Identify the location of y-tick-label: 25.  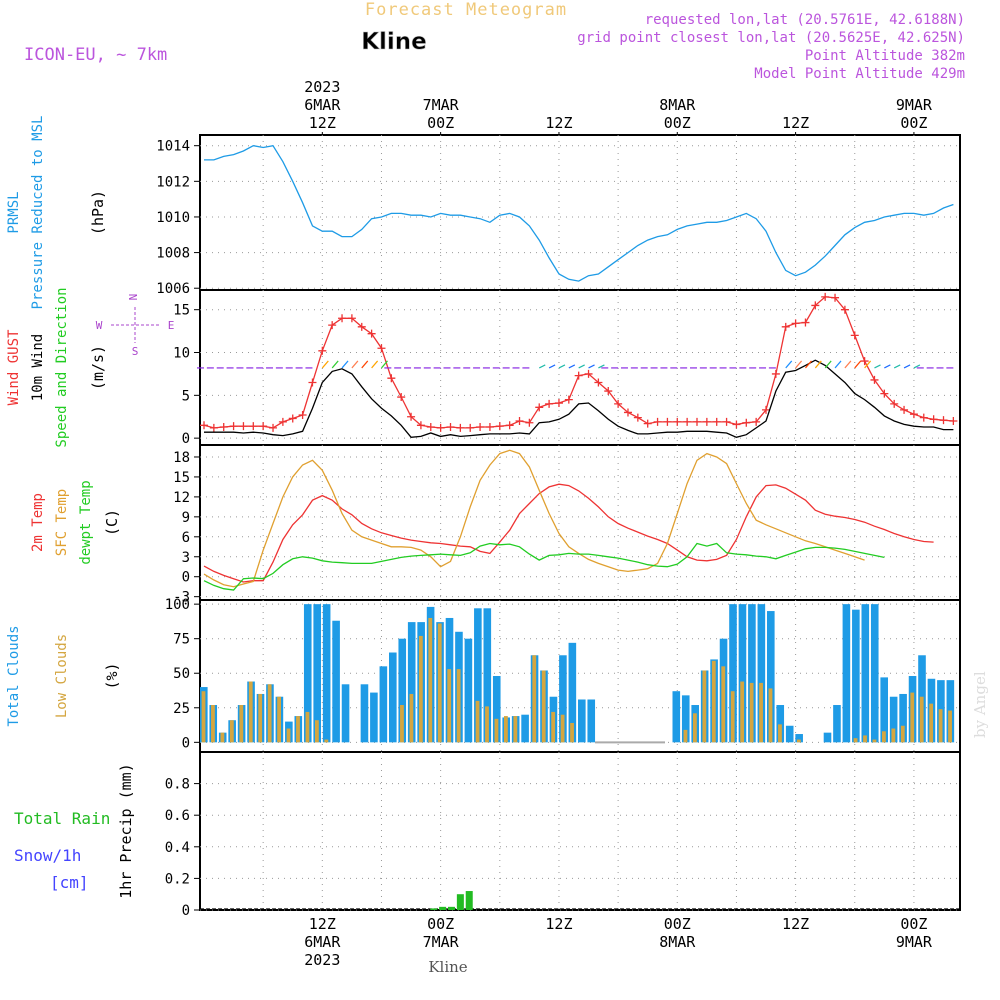
(181, 709).